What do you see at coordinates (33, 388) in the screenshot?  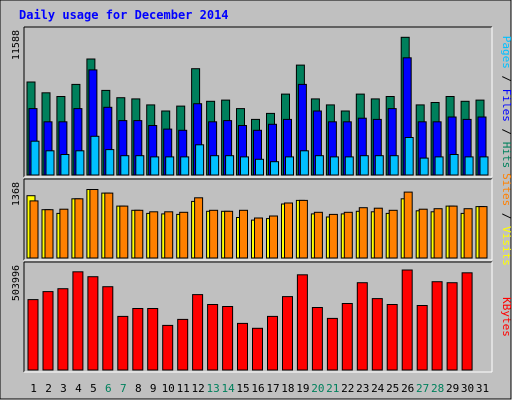 I see `x-label-day-1: 1` at bounding box center [33, 388].